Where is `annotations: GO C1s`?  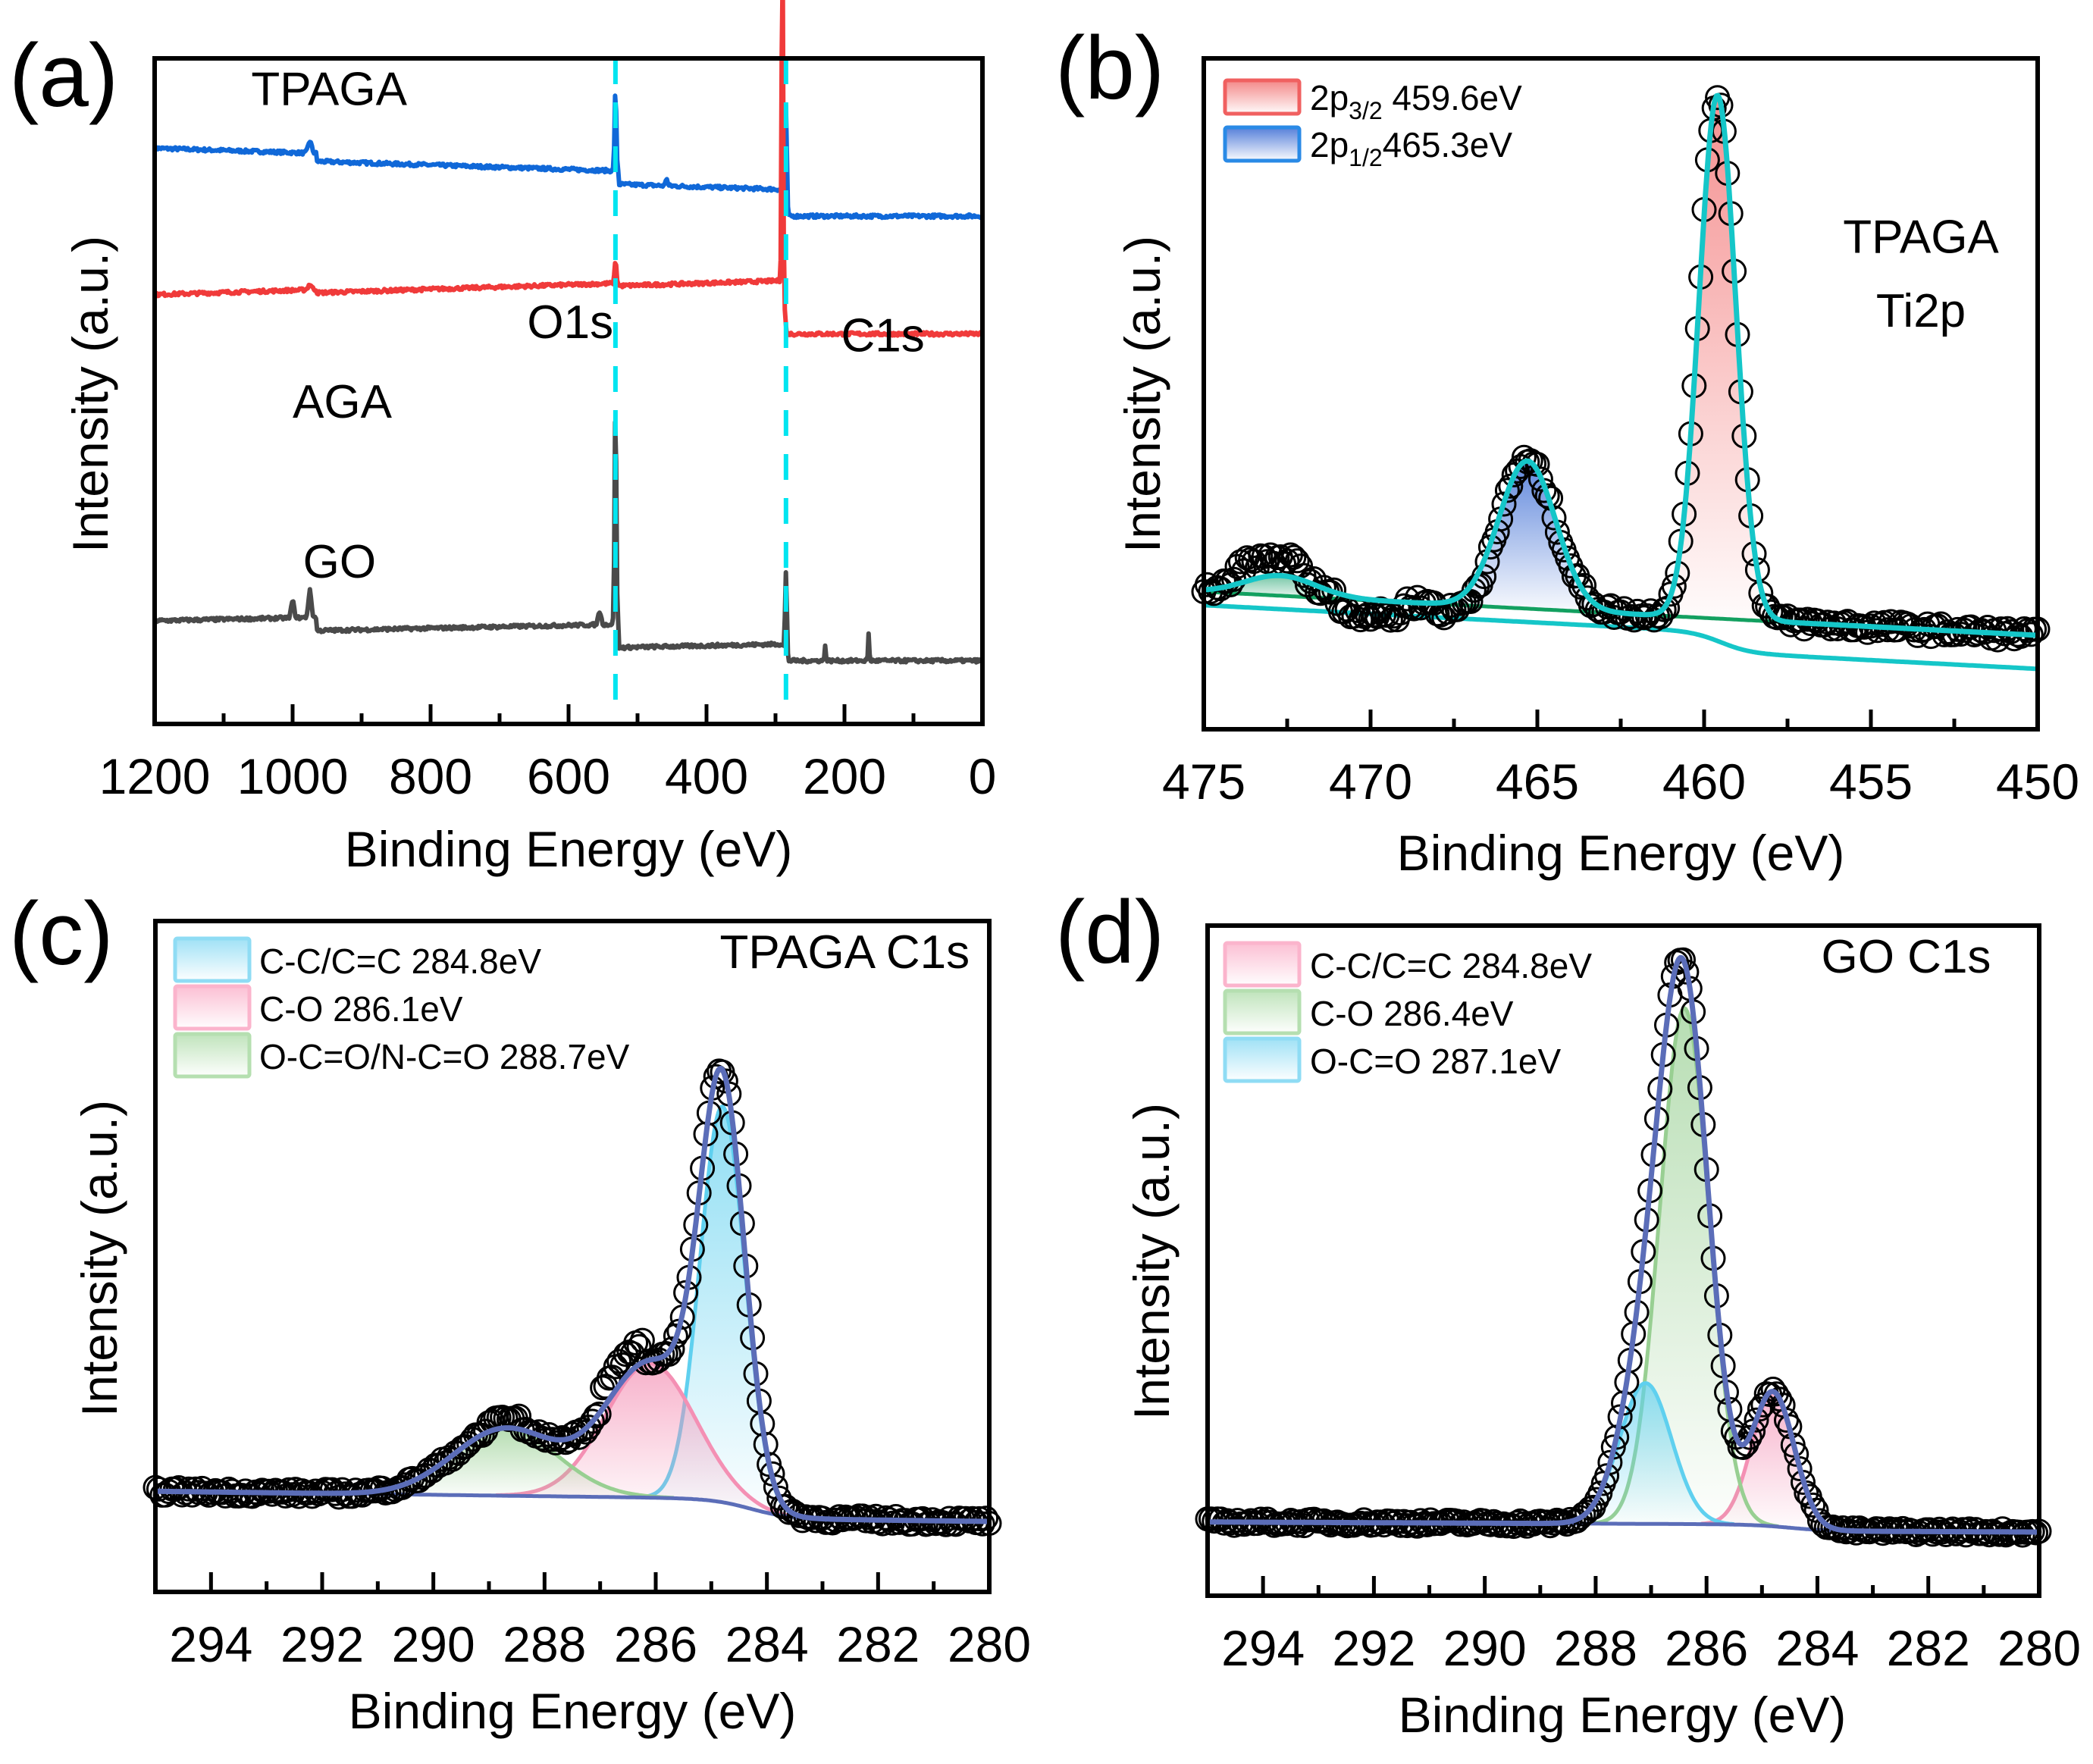
annotations: GO C1s is located at coordinates (1907, 957).